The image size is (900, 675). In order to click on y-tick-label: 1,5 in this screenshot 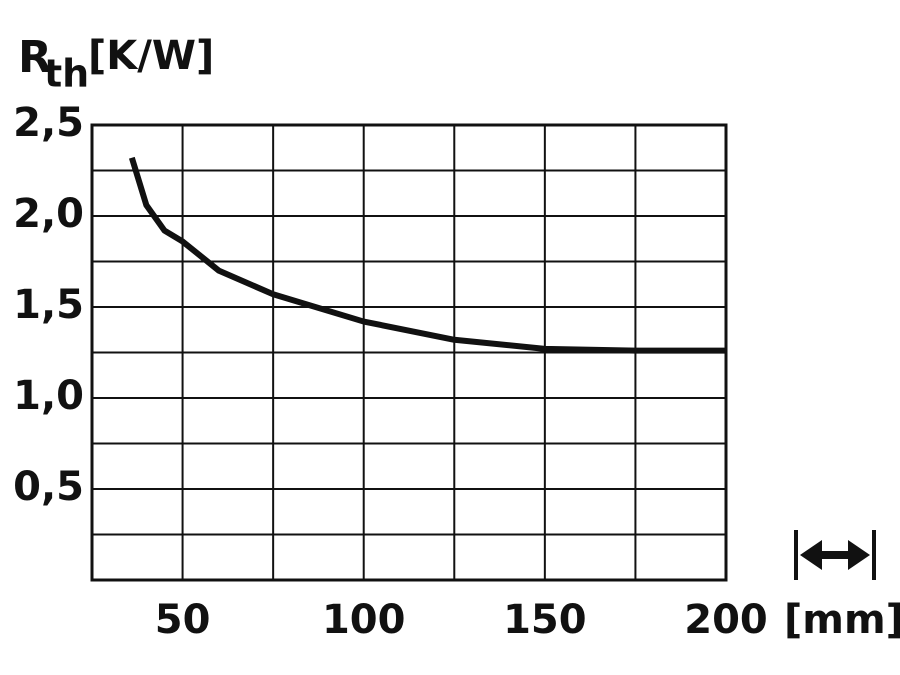, I will do `click(48, 305)`.